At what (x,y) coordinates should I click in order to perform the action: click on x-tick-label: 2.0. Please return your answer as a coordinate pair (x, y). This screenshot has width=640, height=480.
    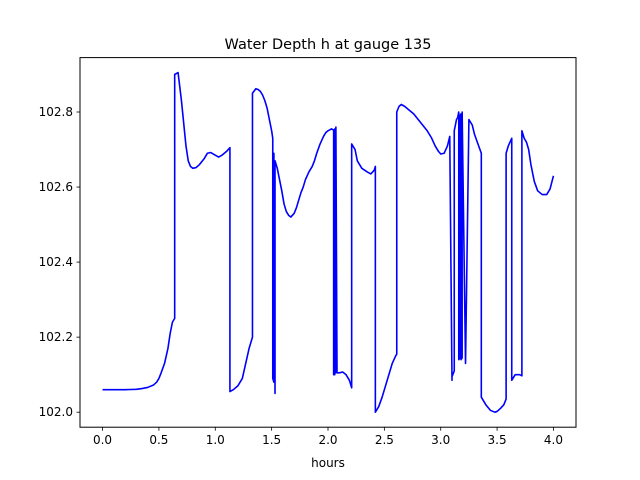
    Looking at the image, I should click on (327, 440).